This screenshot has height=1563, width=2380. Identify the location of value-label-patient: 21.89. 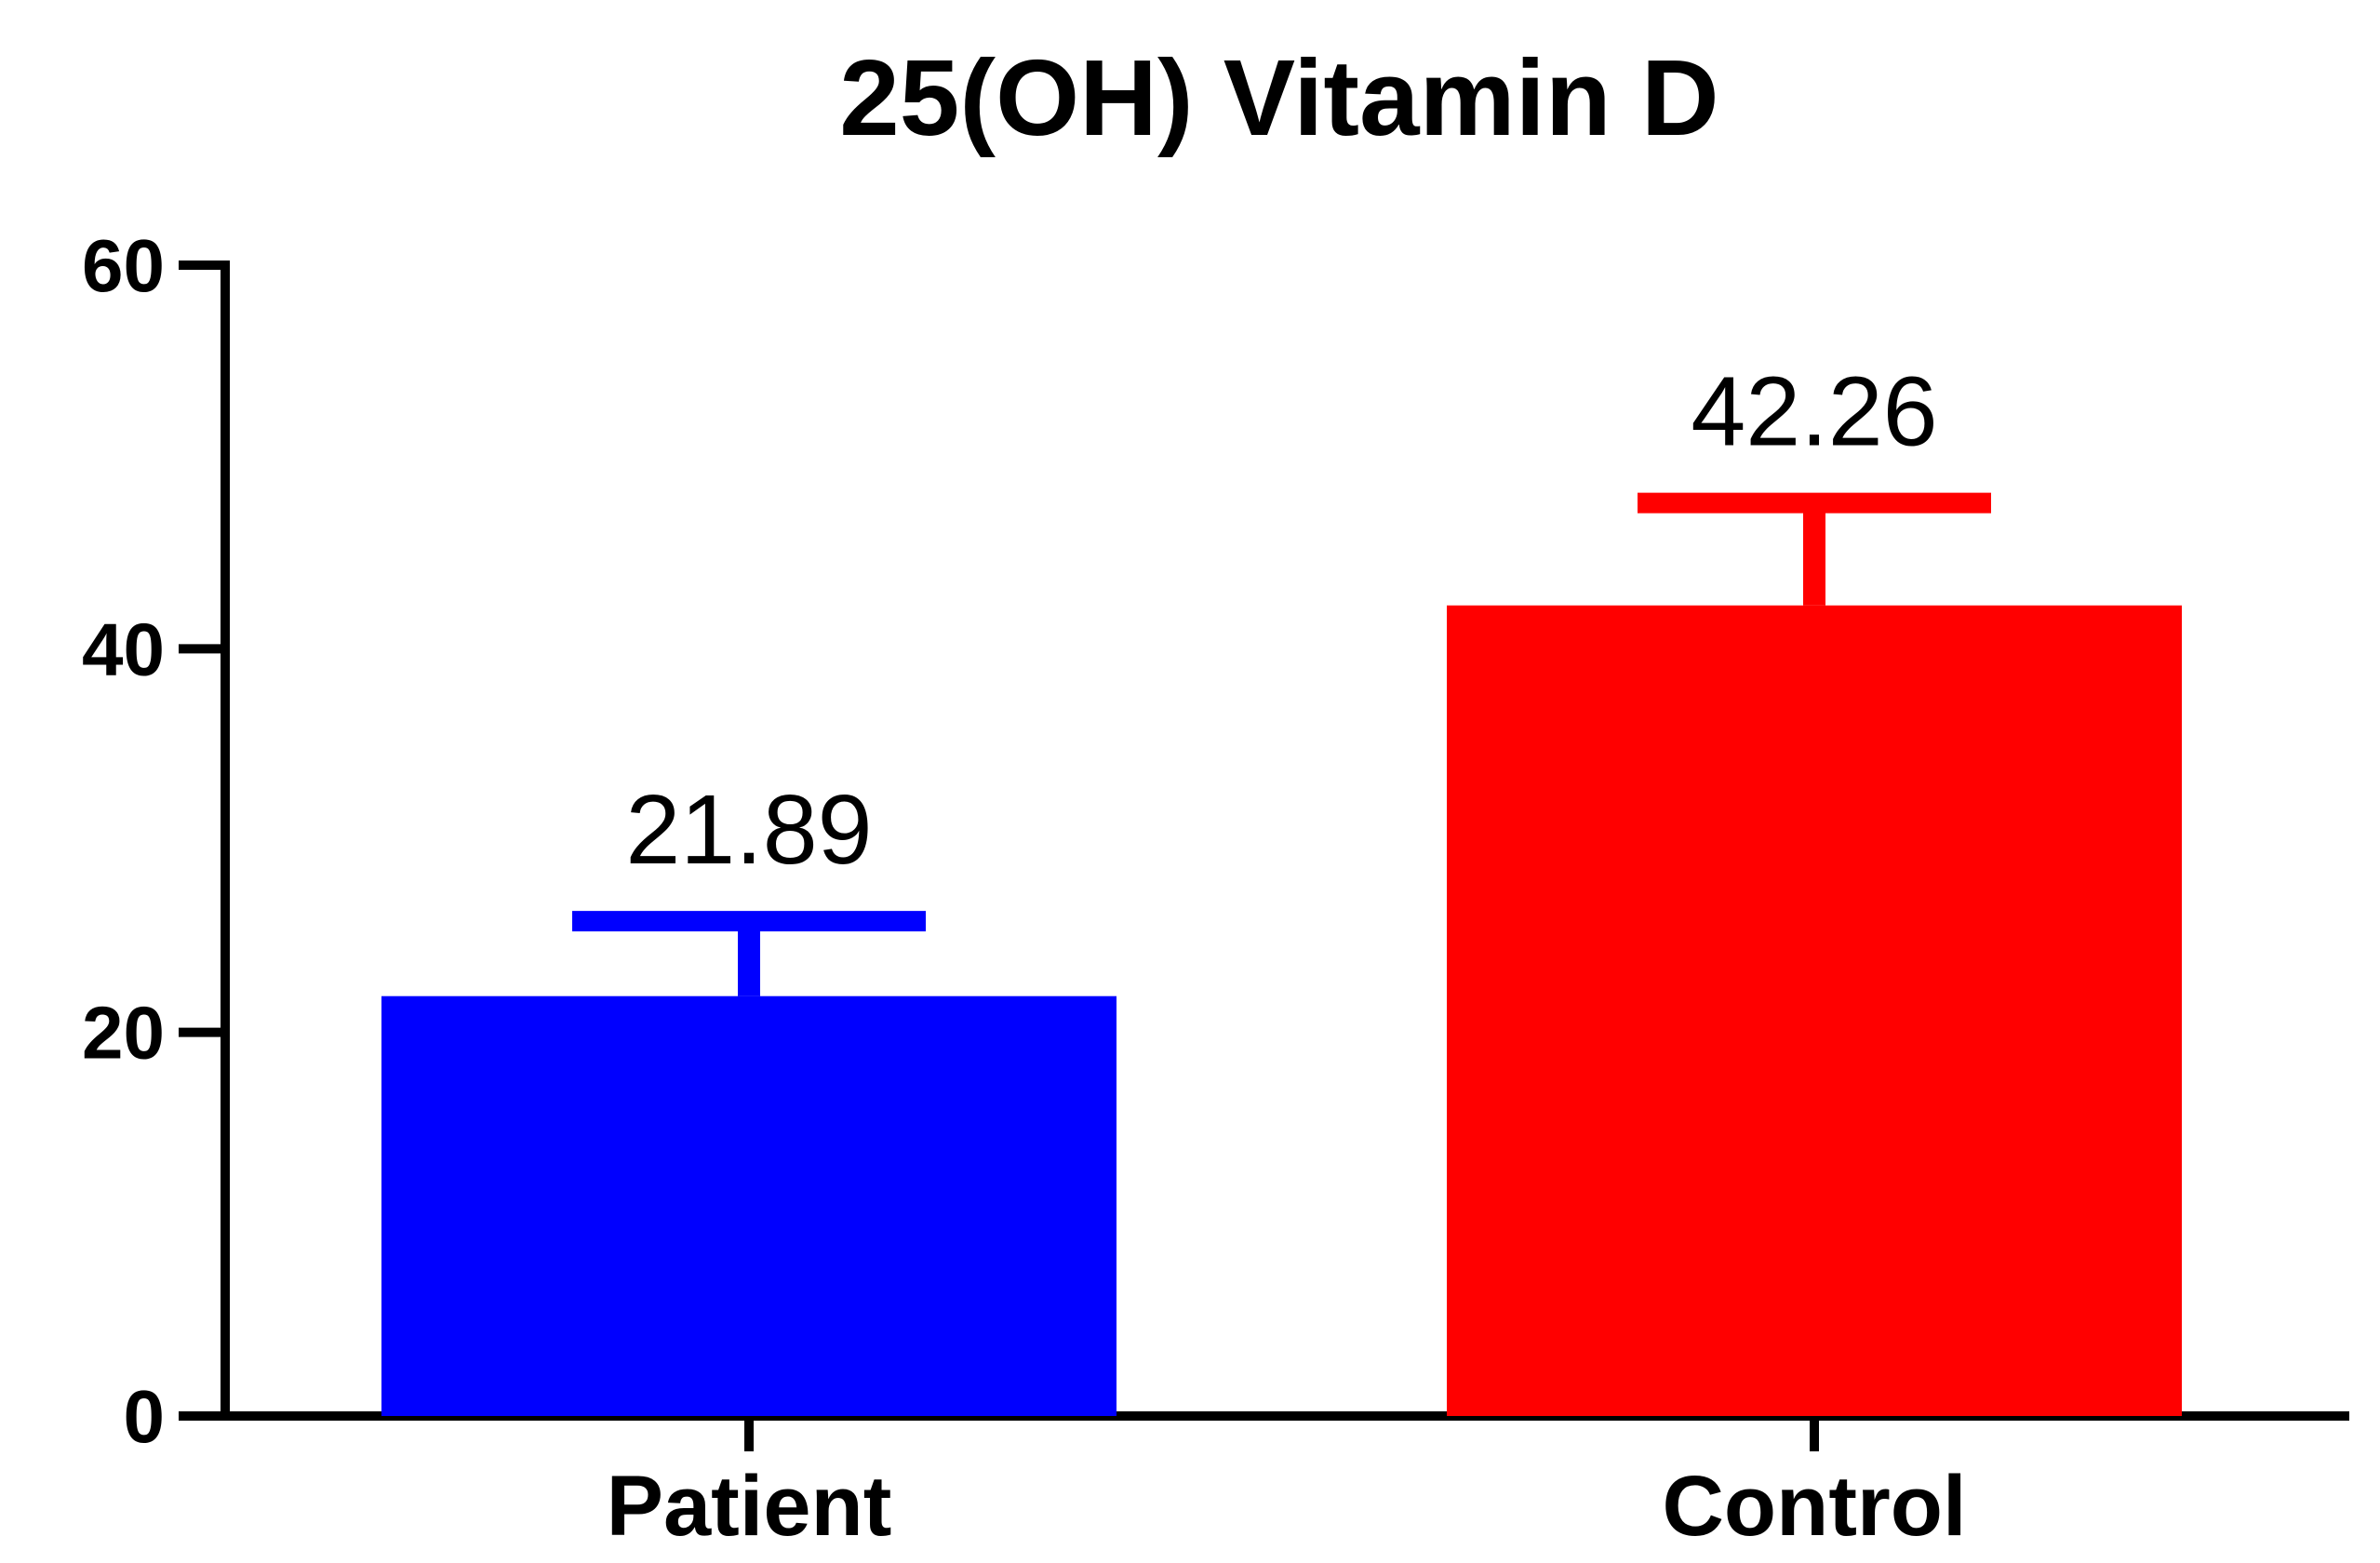
(748, 830).